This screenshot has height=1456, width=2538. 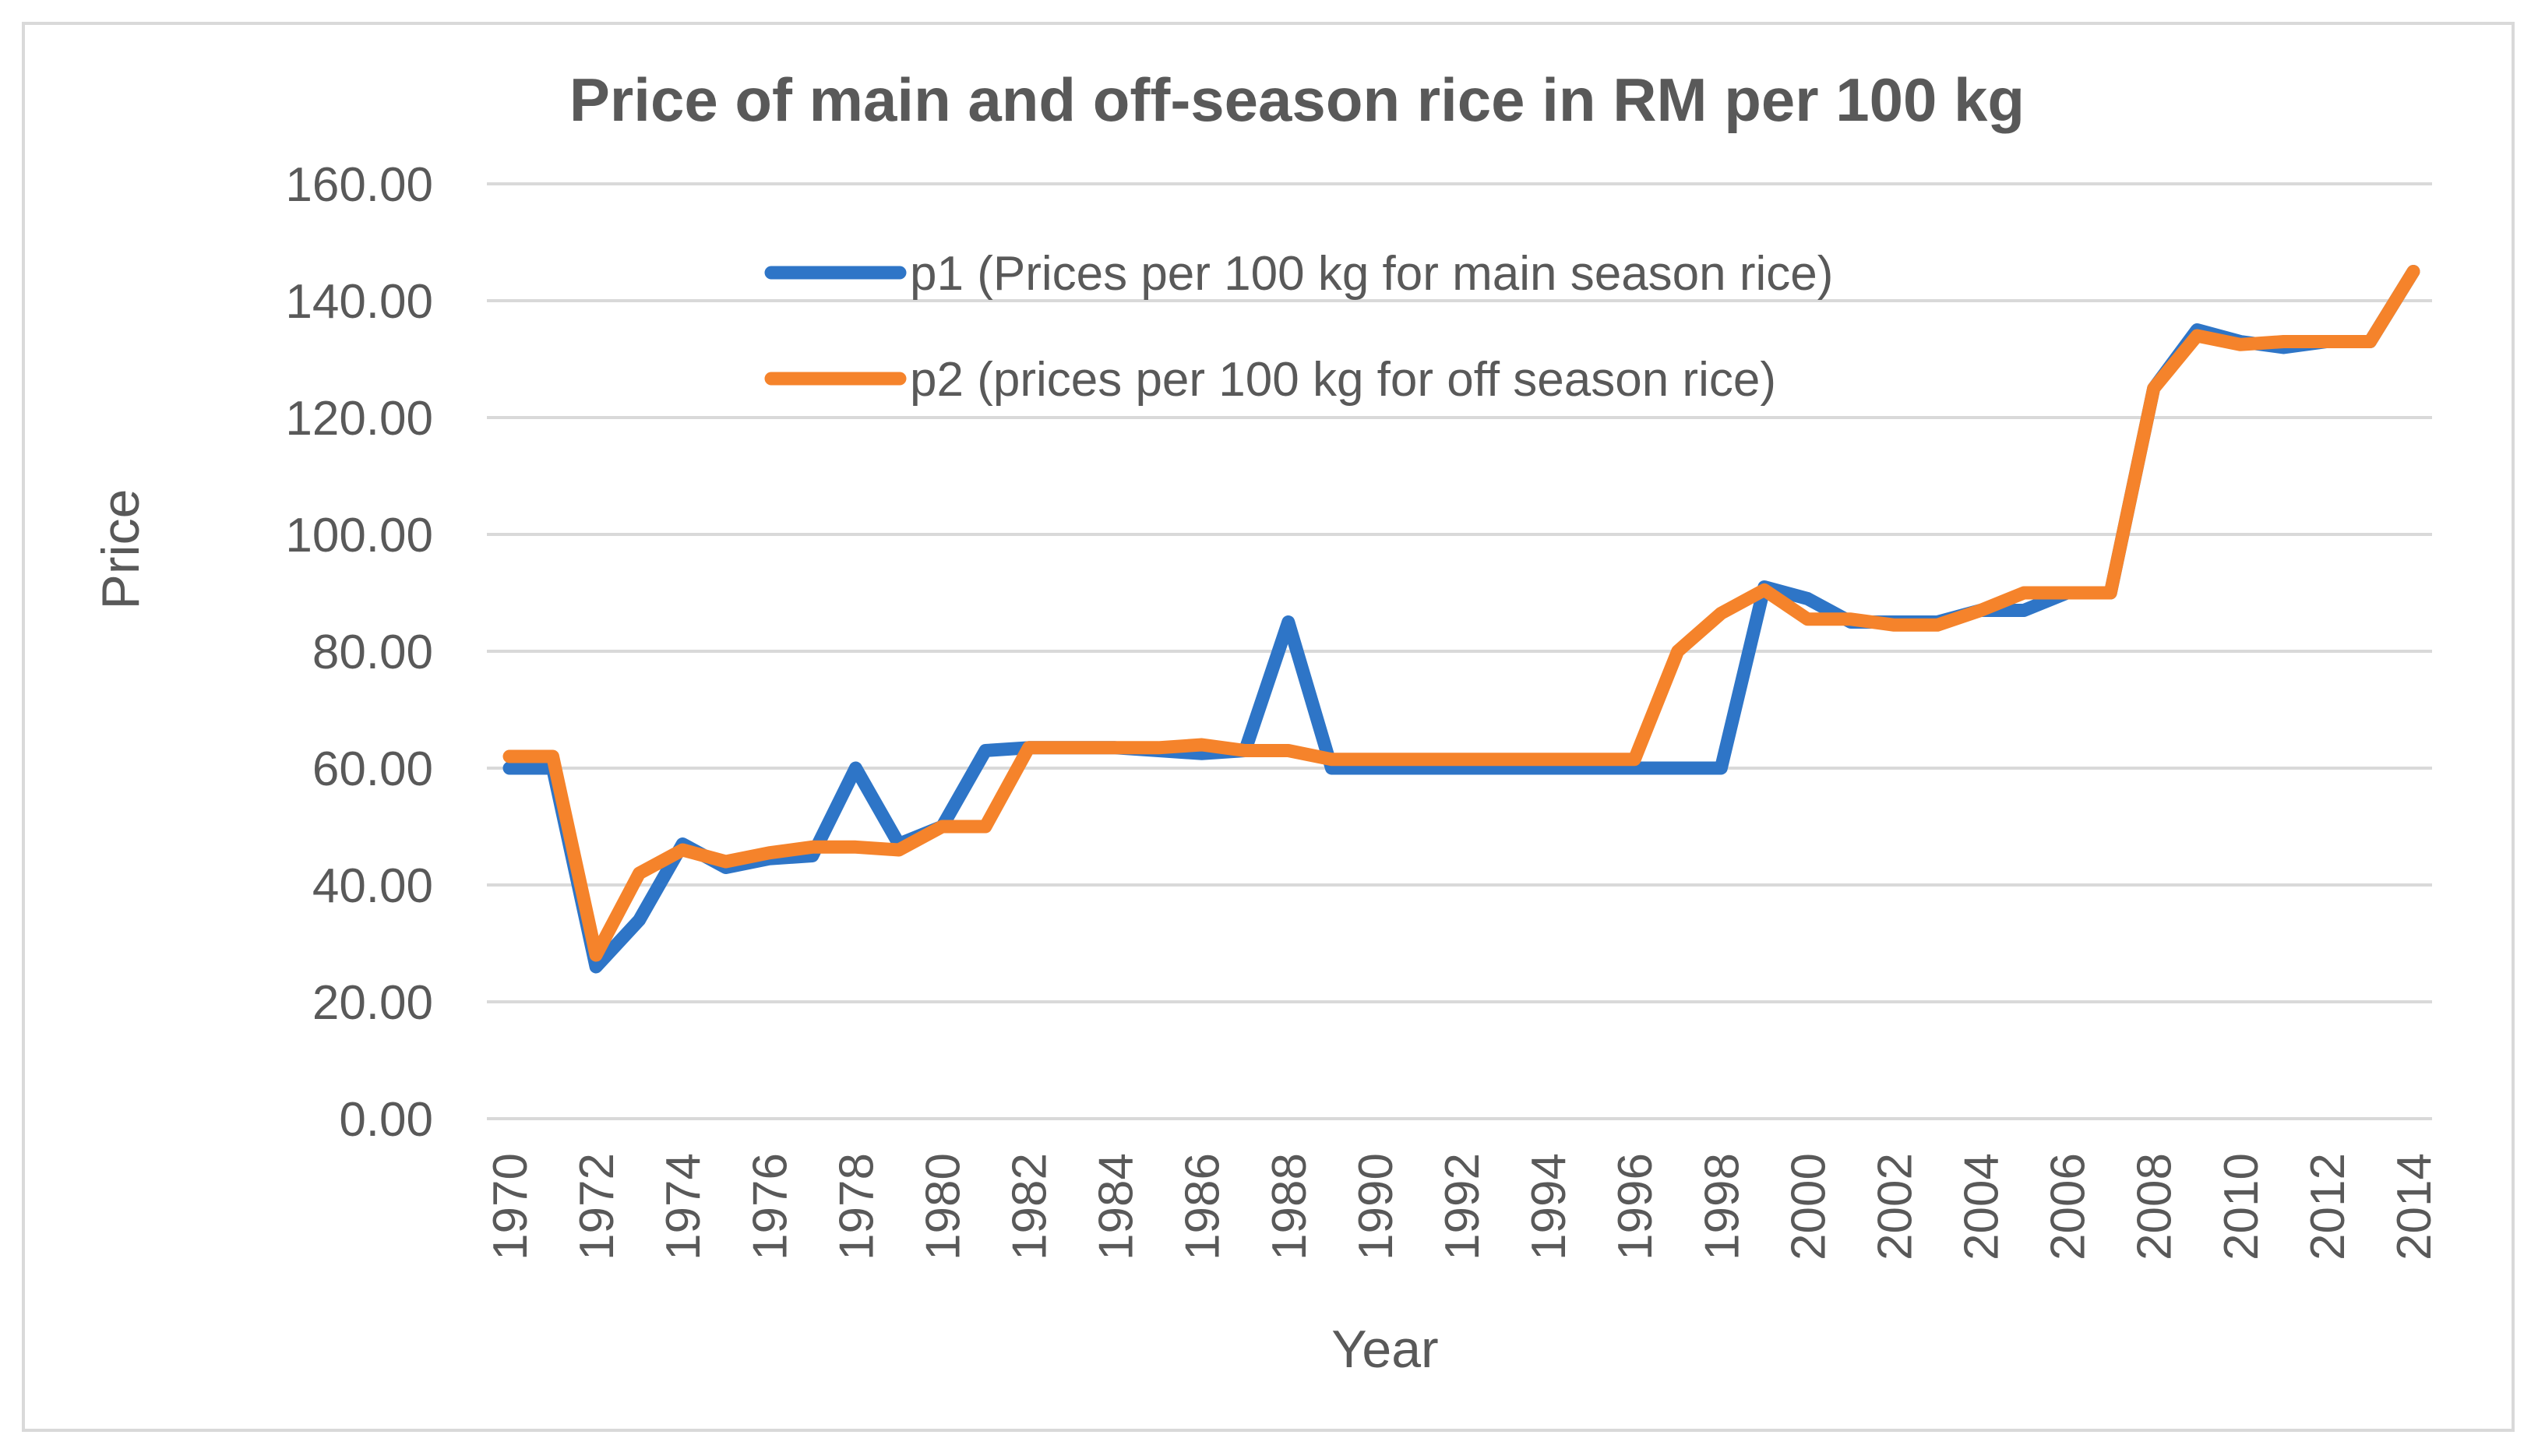 I want to click on y-tick-label: 160.00, so click(x=359, y=185).